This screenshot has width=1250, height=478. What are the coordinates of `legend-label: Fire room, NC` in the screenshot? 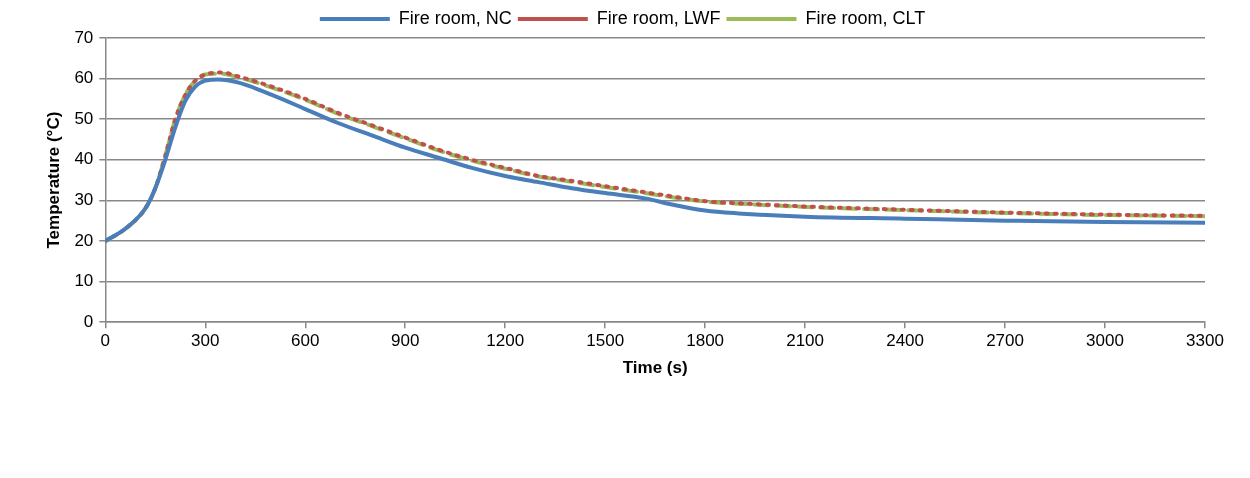 It's located at (455, 17).